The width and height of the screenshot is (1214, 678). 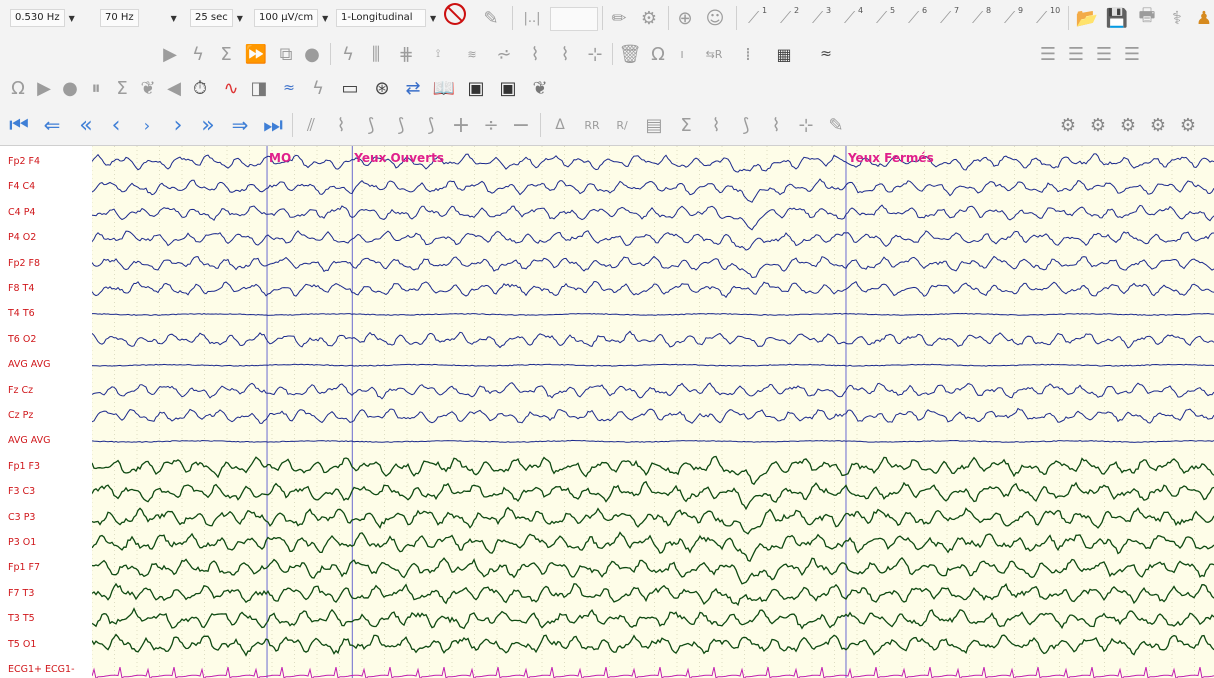 I want to click on back-jump-icon: ⇐, so click(x=52, y=125).